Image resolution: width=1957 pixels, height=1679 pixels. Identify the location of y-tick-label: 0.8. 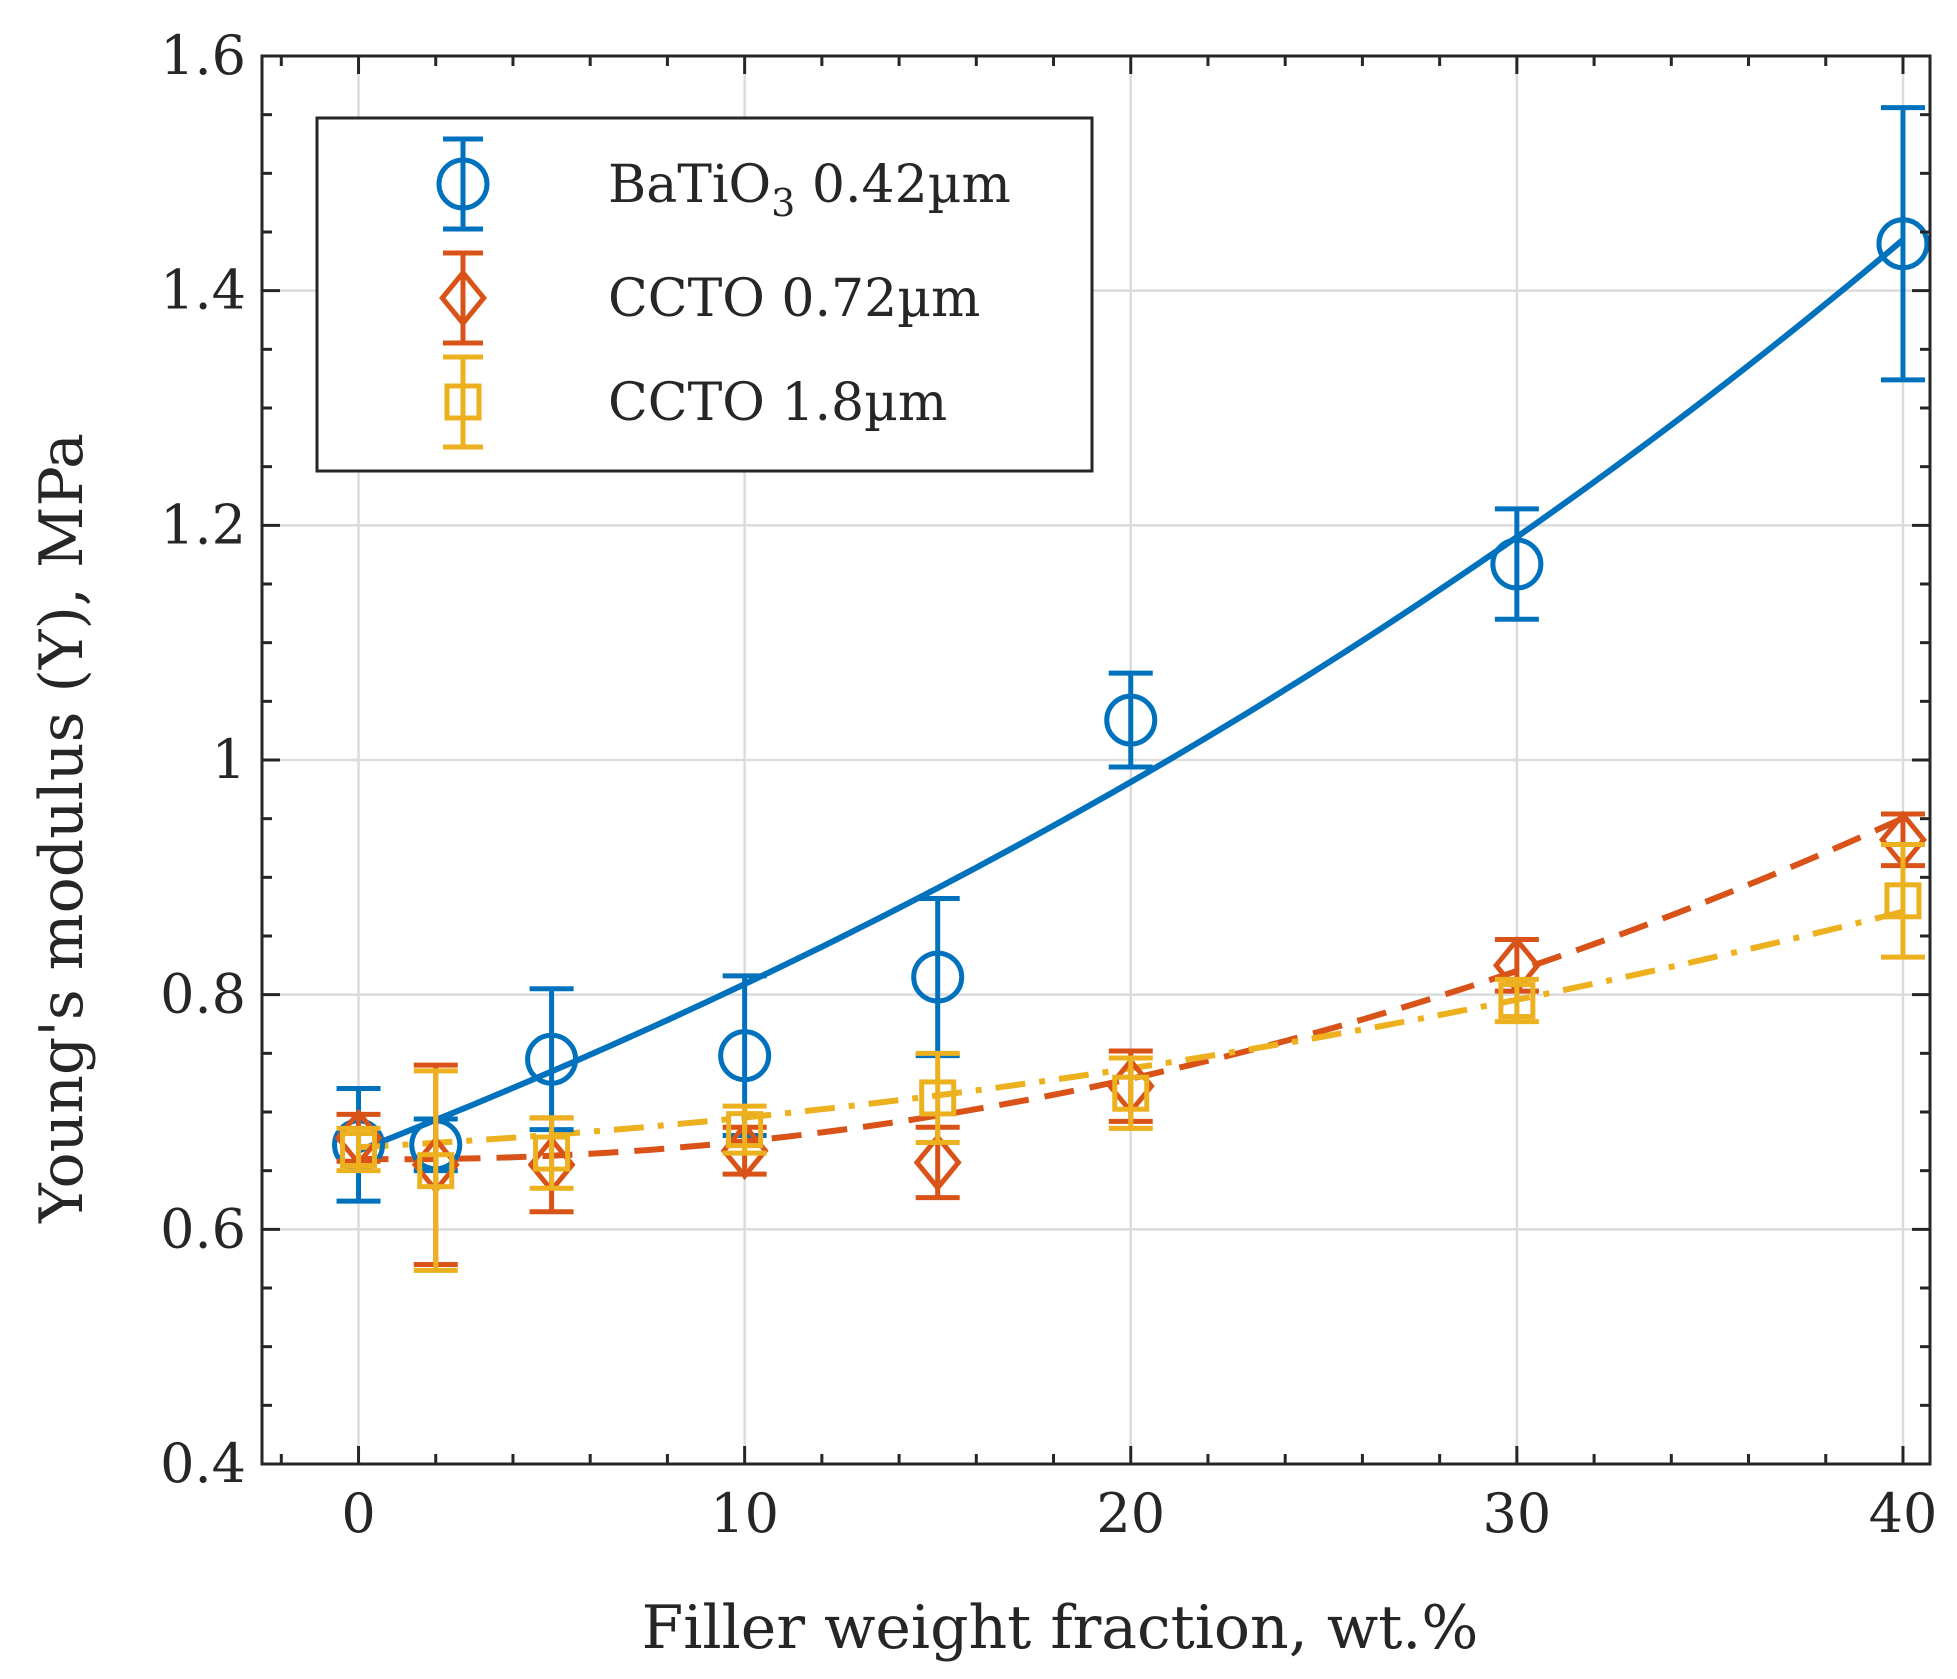
(203, 994).